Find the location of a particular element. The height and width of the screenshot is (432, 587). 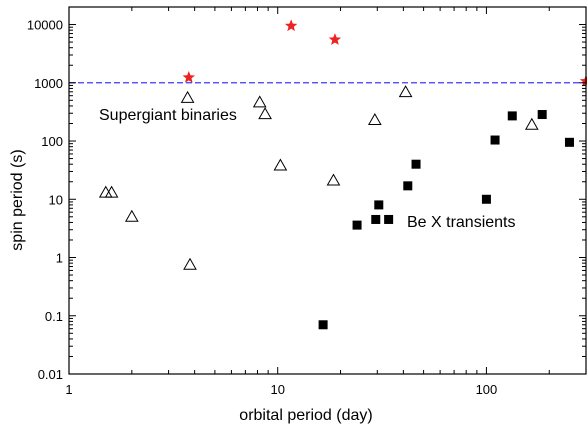

x-tick-label: 100 is located at coordinates (487, 389).